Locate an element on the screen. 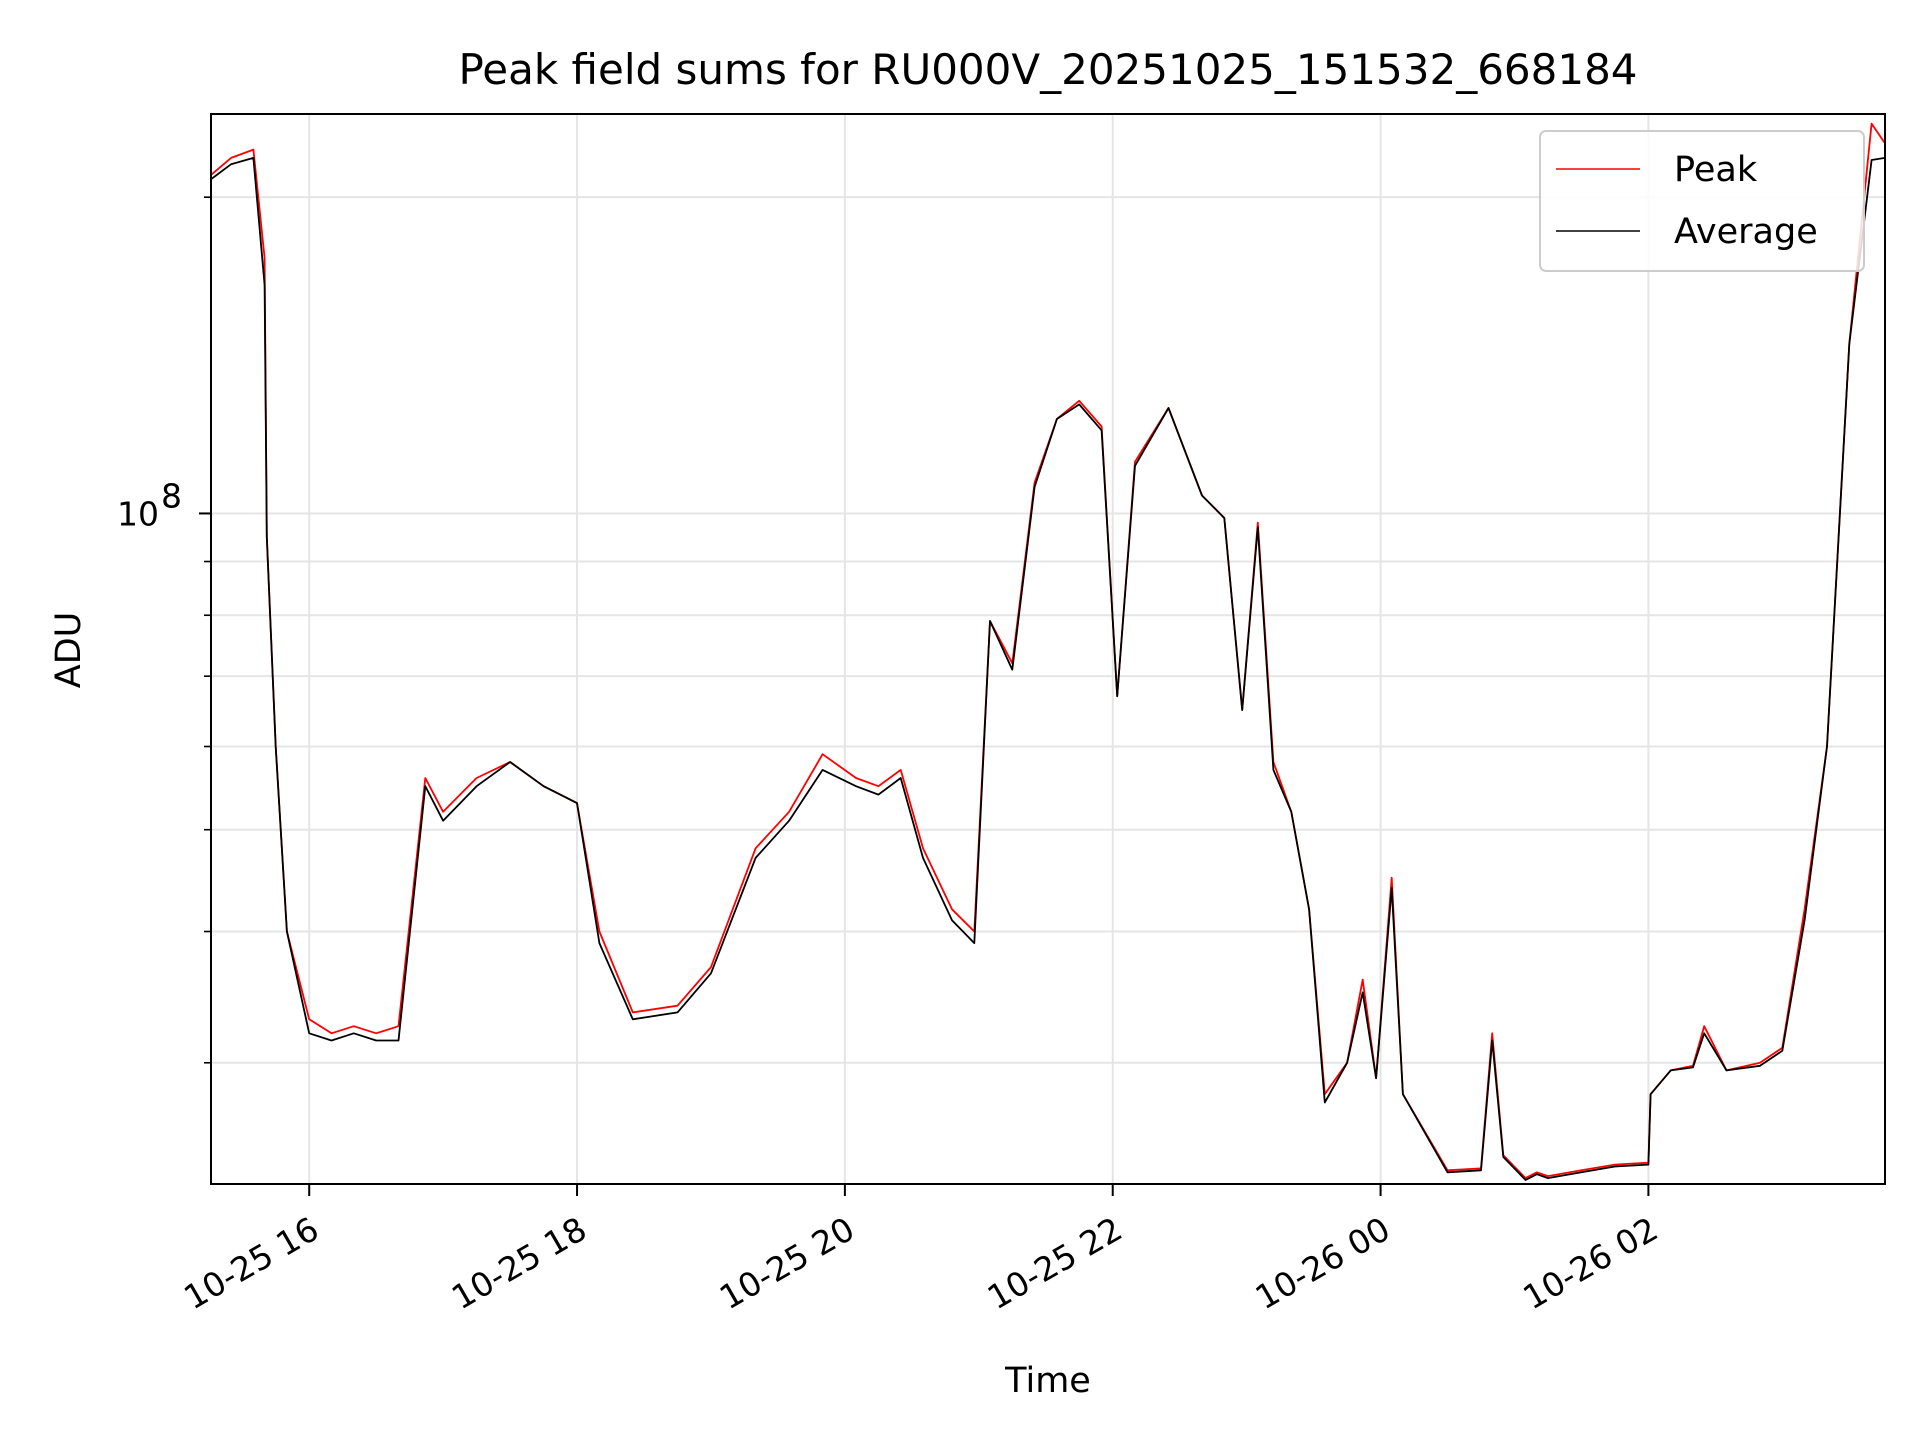 This screenshot has height=1440, width=1920. y-tick-label-exponent: 8 is located at coordinates (171, 495).